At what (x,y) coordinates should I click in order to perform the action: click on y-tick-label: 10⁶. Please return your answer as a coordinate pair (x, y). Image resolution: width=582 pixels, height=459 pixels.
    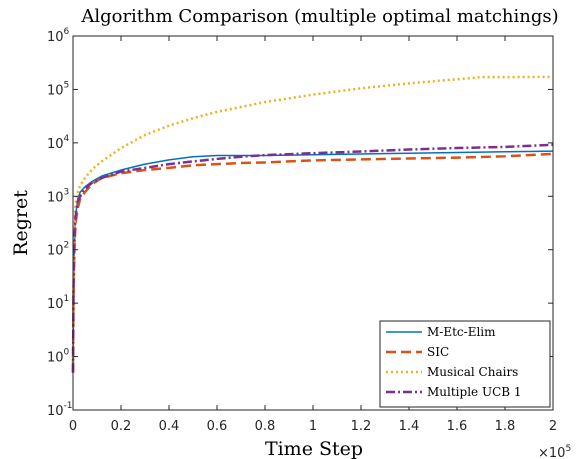
    Looking at the image, I should click on (58, 36).